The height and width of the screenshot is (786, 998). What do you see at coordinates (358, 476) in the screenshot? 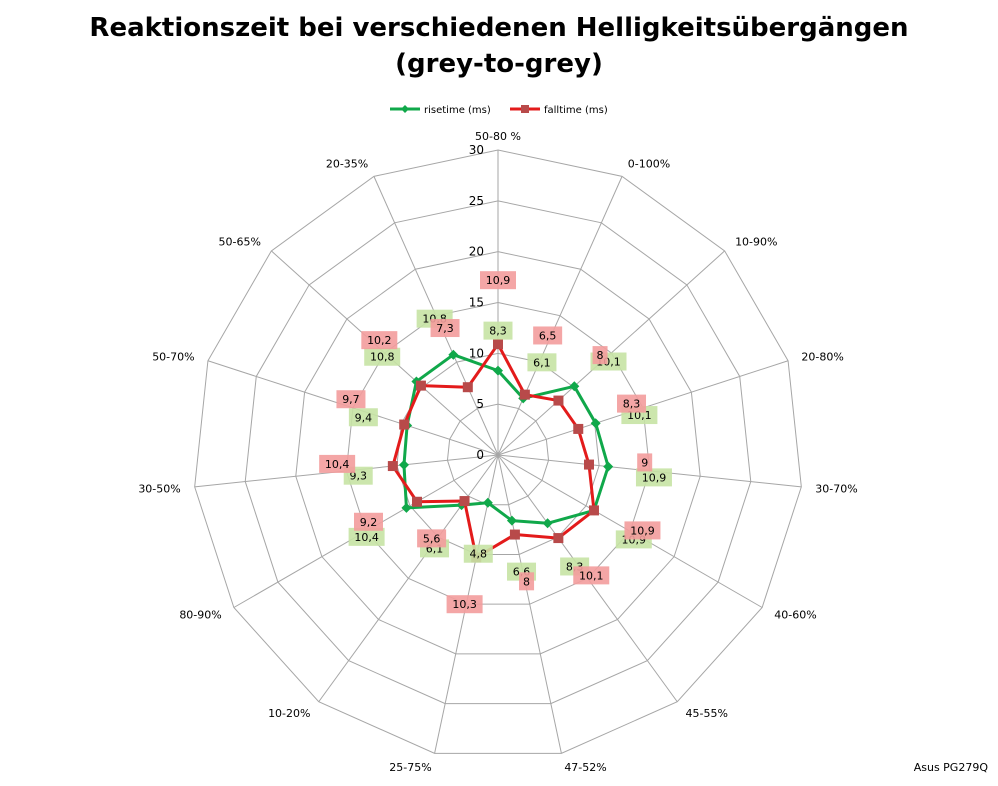
I see `svg-text: 9,3` at bounding box center [358, 476].